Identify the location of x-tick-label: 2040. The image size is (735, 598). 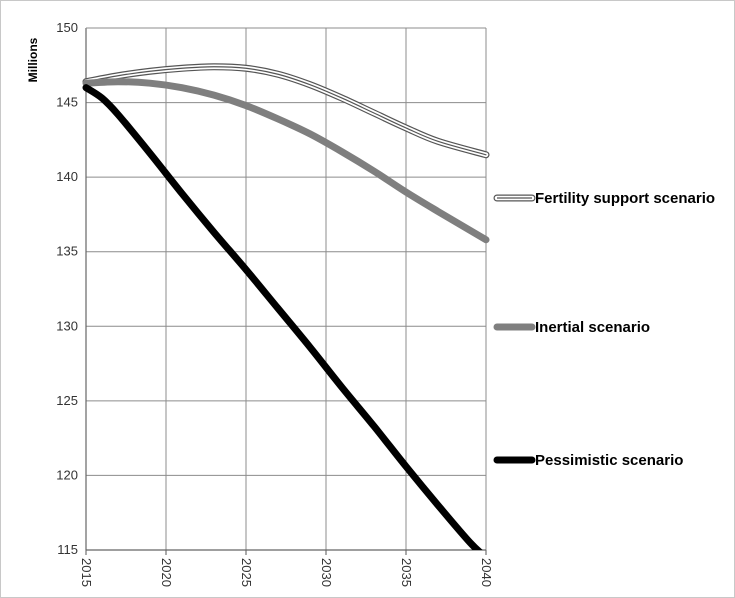
(486, 572).